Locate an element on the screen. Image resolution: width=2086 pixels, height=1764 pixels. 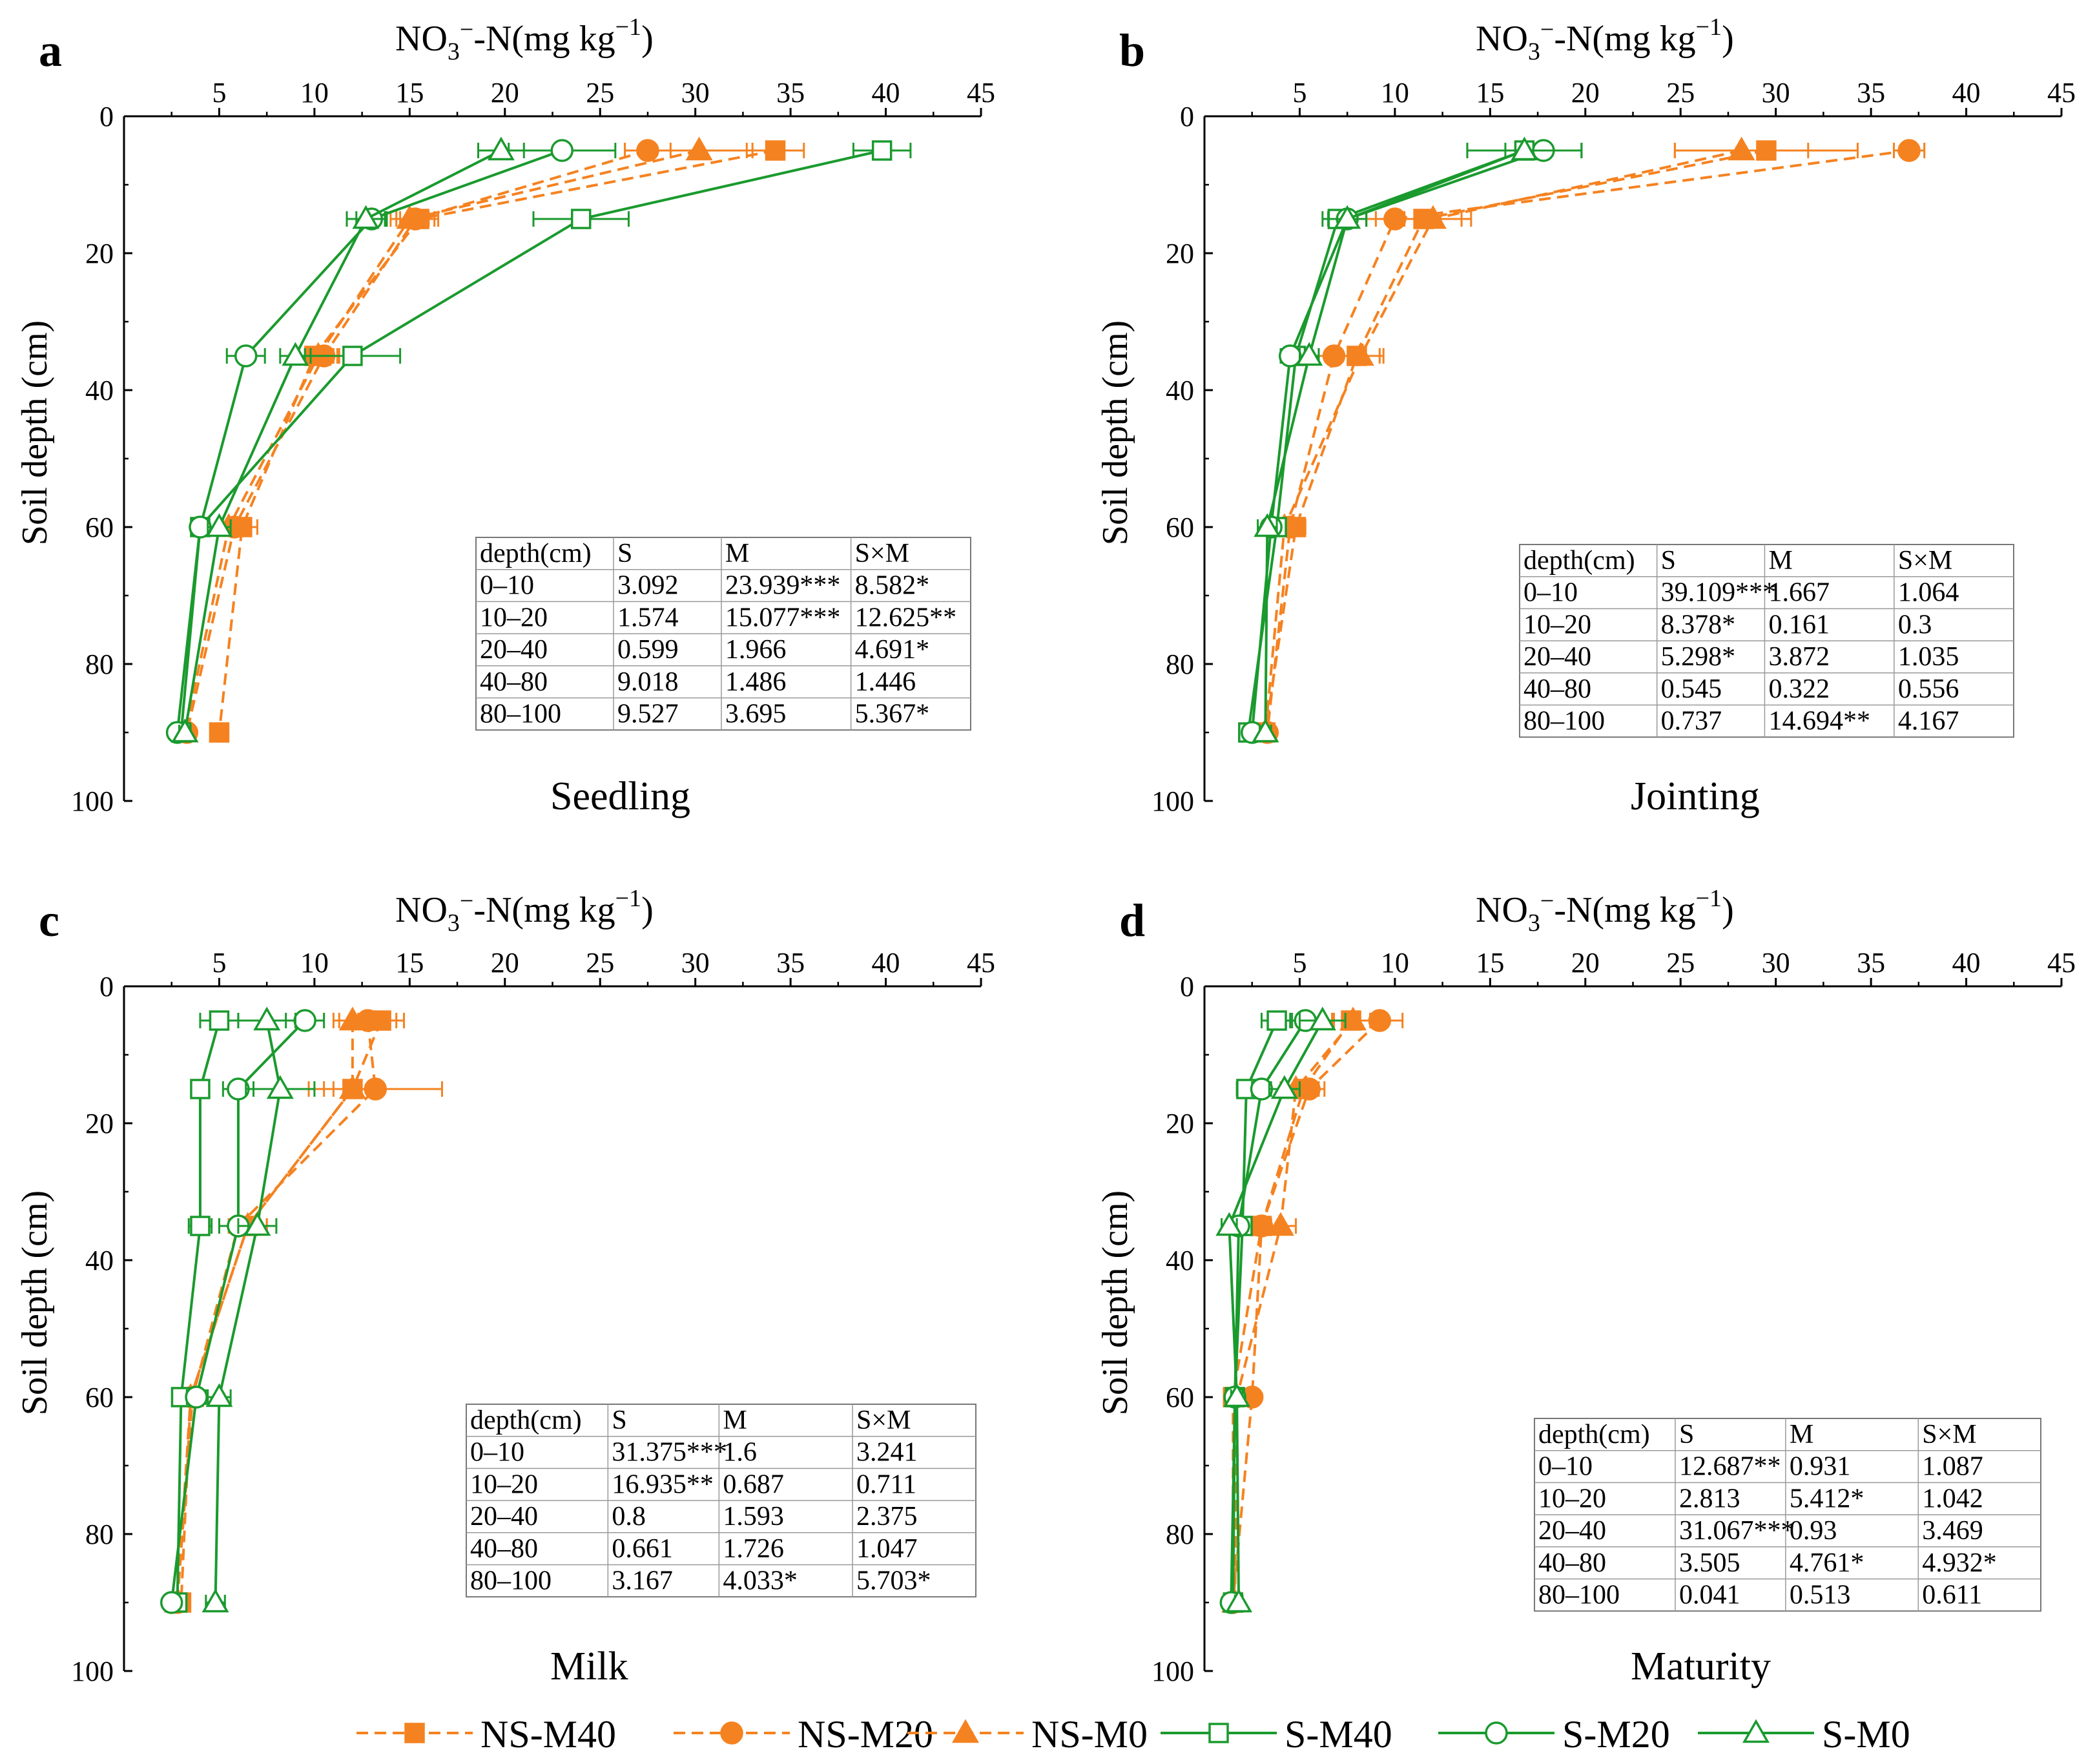
stats-cell: 16.935** is located at coordinates (663, 1484).